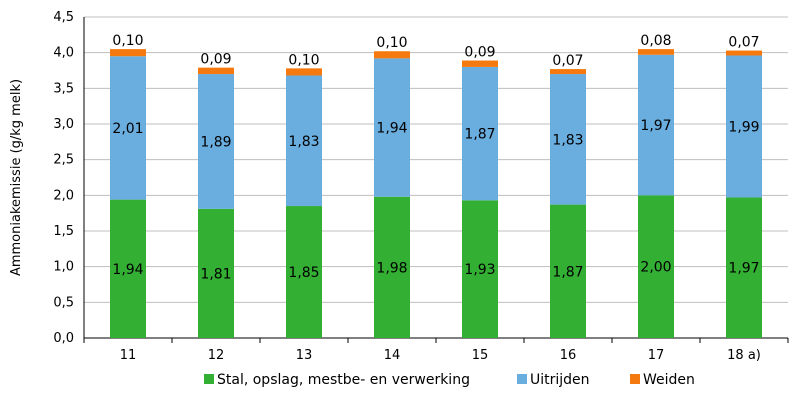 The width and height of the screenshot is (797, 393). I want to click on legend-label: Weiden, so click(669, 380).